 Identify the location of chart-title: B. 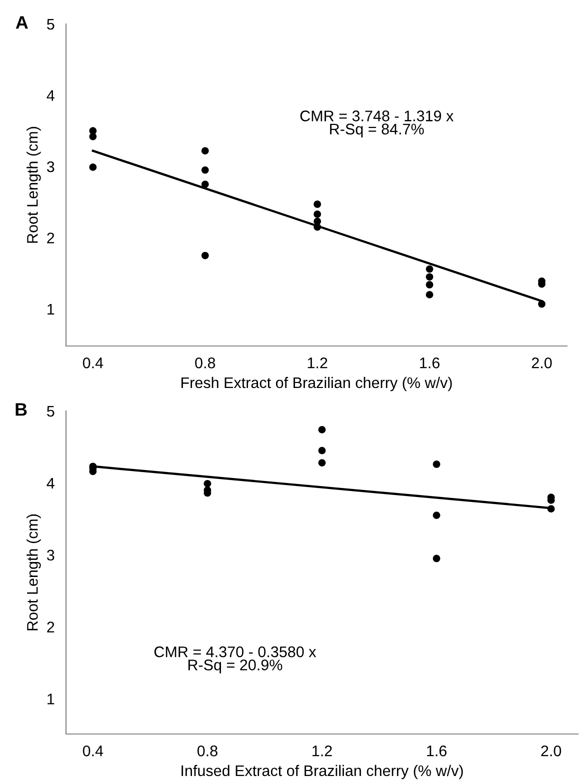
(21, 409).